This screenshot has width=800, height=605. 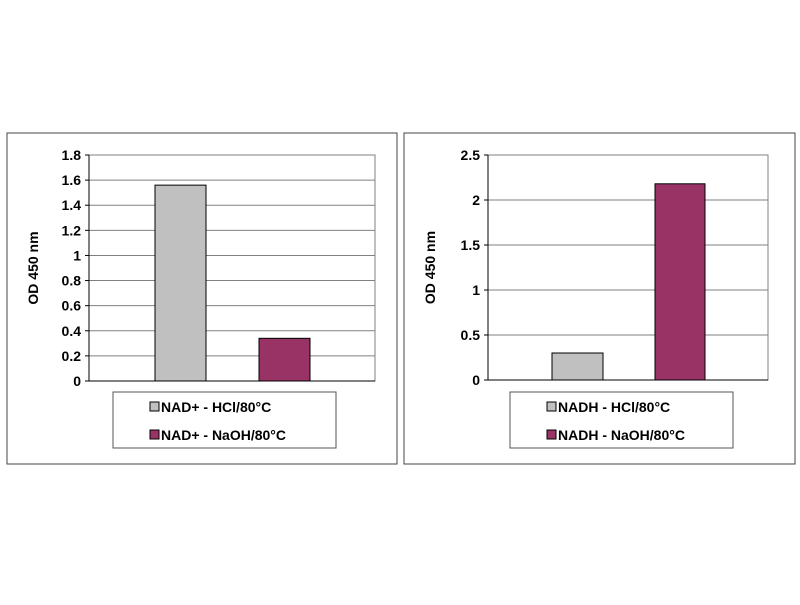 I want to click on legend-label: NAD+ - NaOH/80°C, so click(x=223, y=435).